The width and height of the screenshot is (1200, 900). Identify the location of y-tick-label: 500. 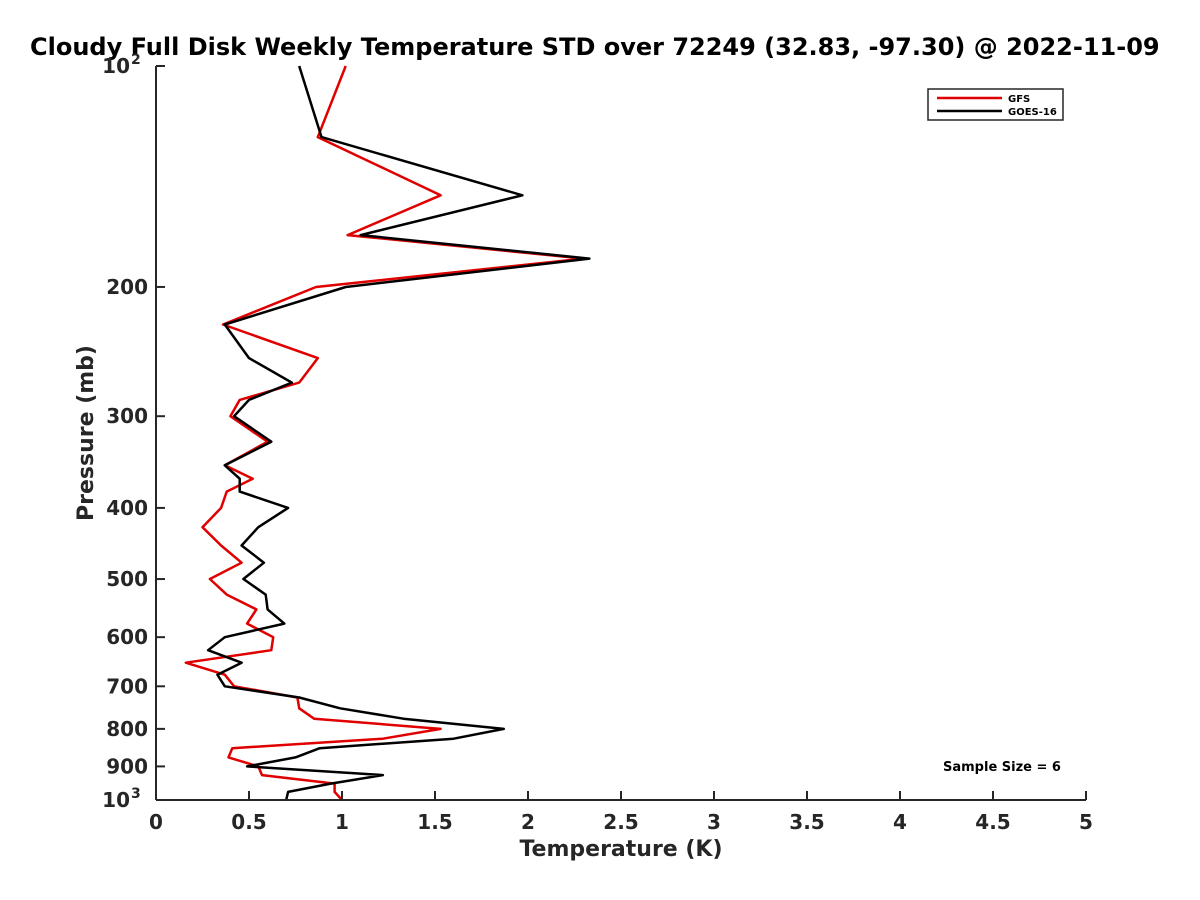
(127, 579).